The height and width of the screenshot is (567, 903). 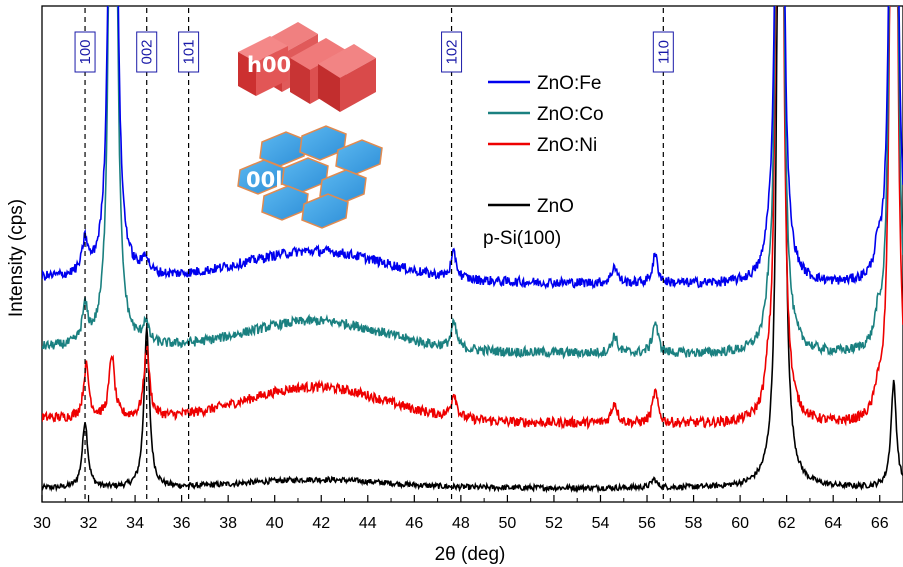 What do you see at coordinates (647, 523) in the screenshot?
I see `x-tick-label: 56` at bounding box center [647, 523].